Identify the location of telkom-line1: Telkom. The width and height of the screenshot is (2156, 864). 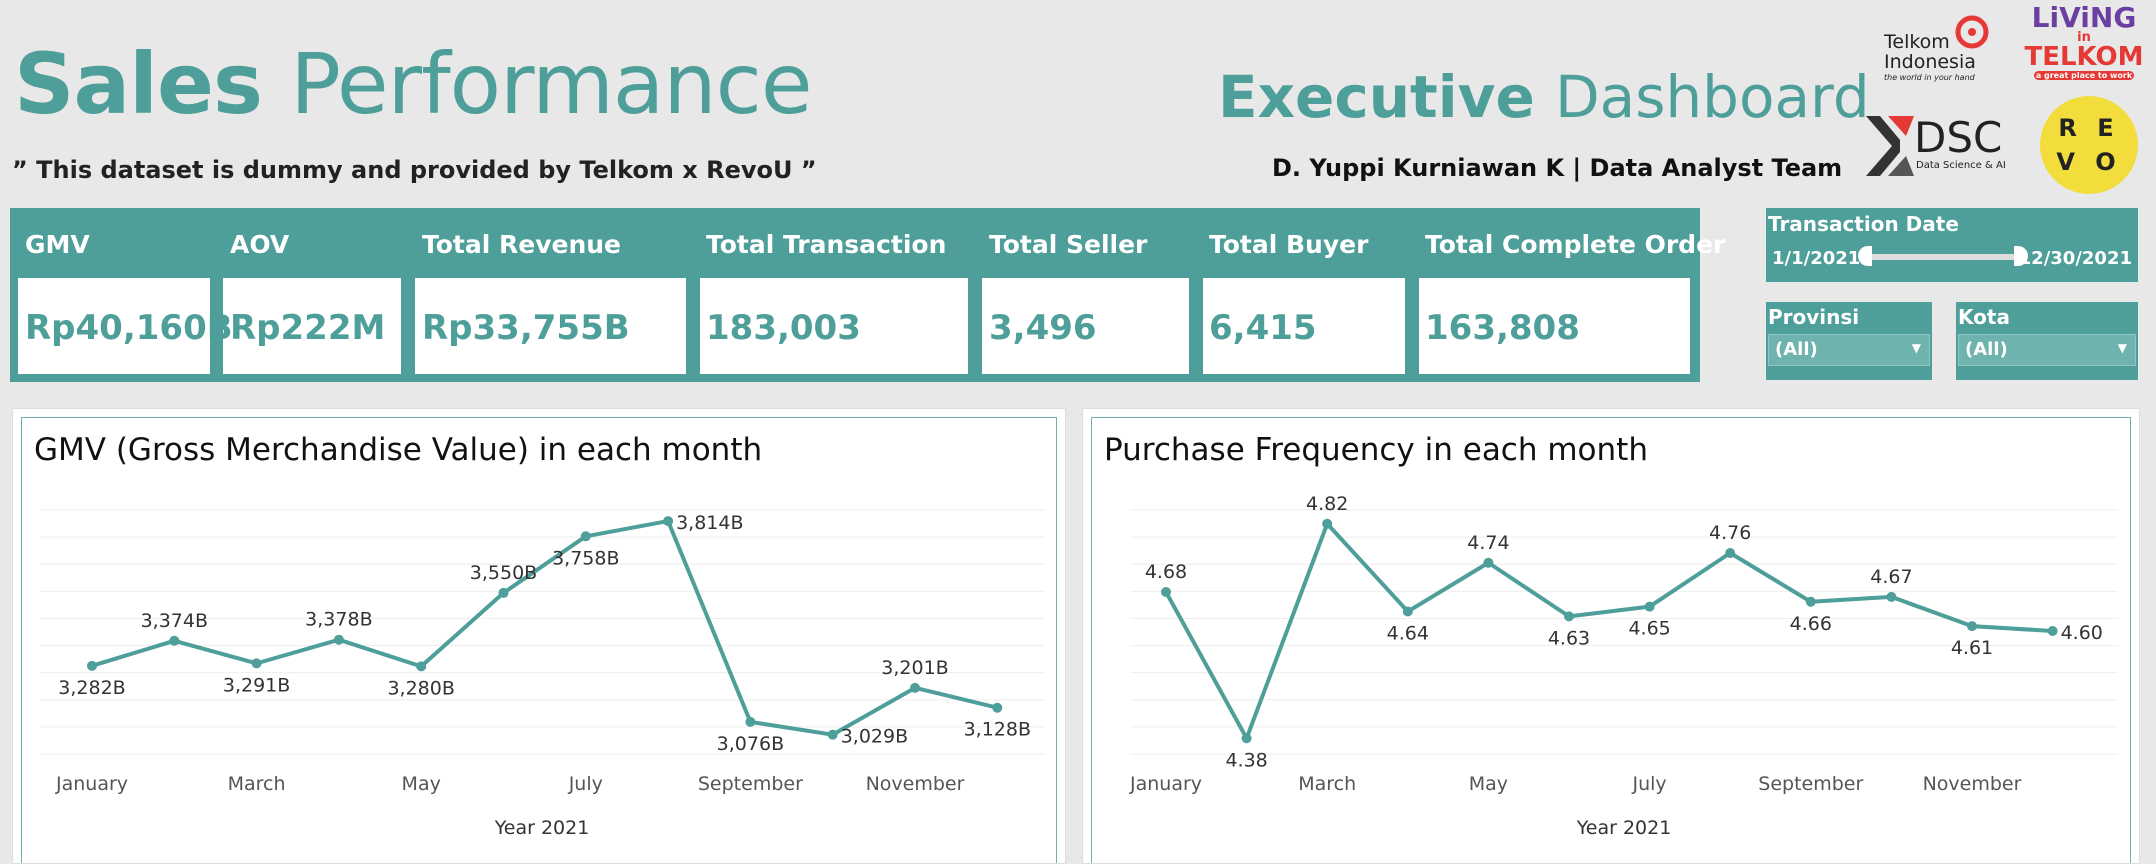
(1917, 42).